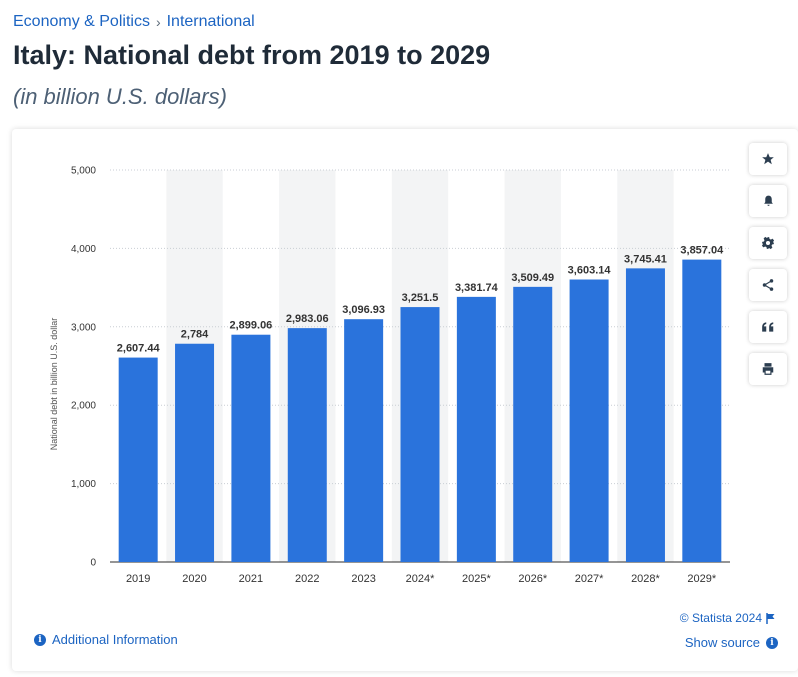  I want to click on bar-value-label: 3,381.74, so click(477, 288).